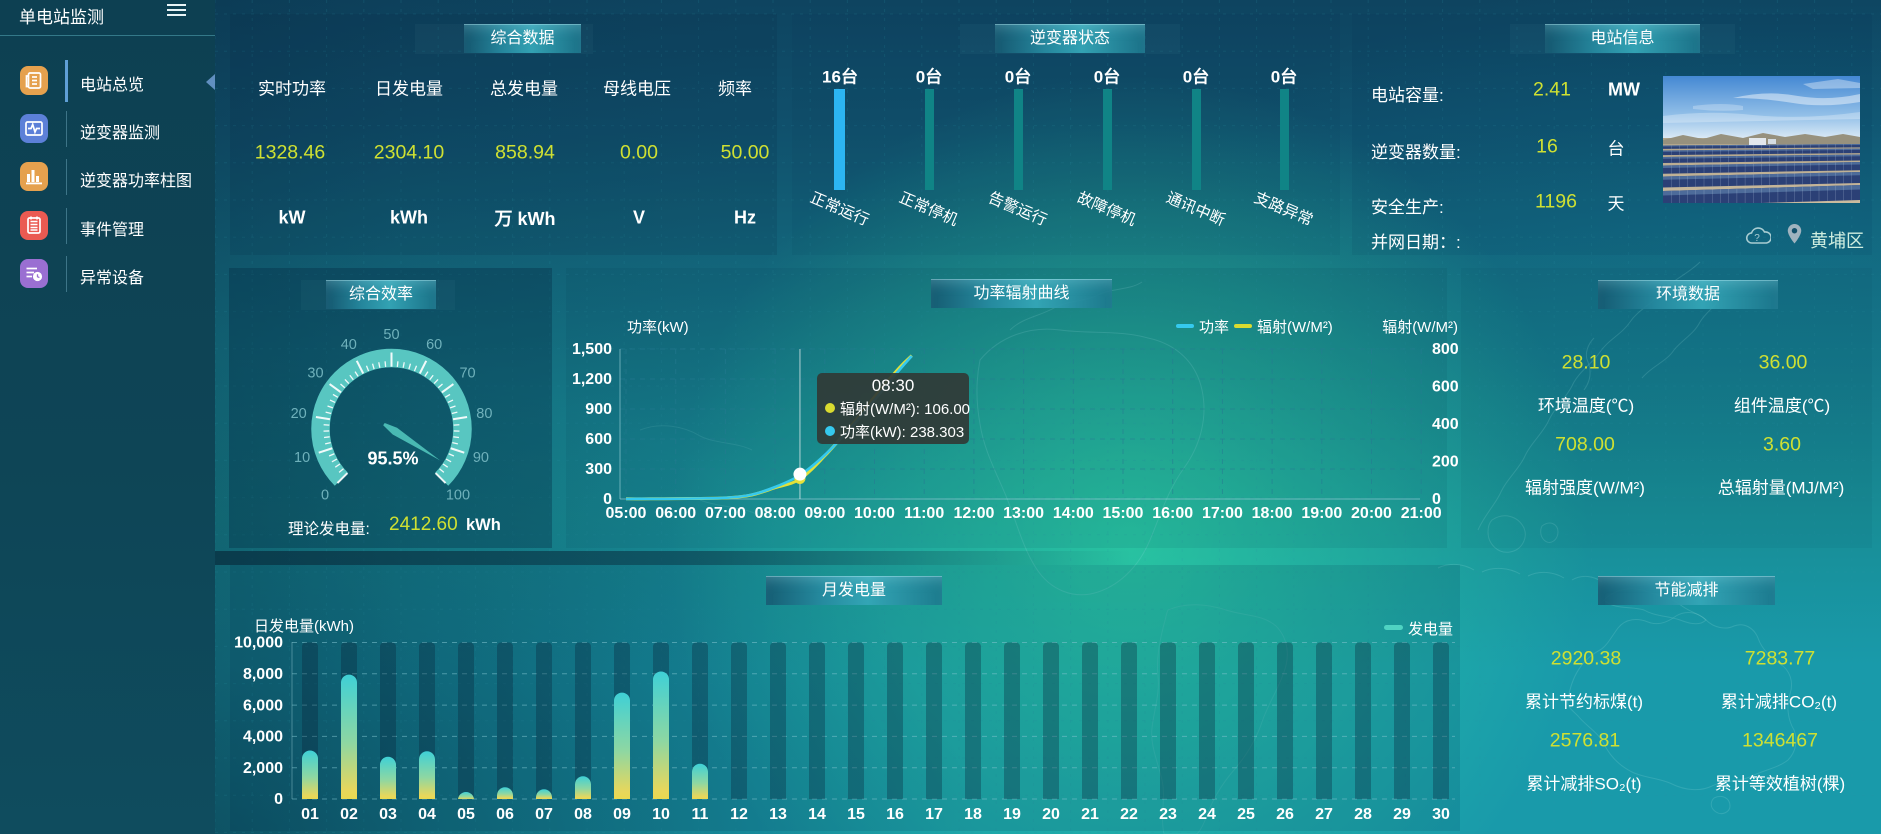 Image resolution: width=1881 pixels, height=834 pixels. Describe the element at coordinates (1272, 513) in the screenshot. I see `svg-text: 18:00` at that location.